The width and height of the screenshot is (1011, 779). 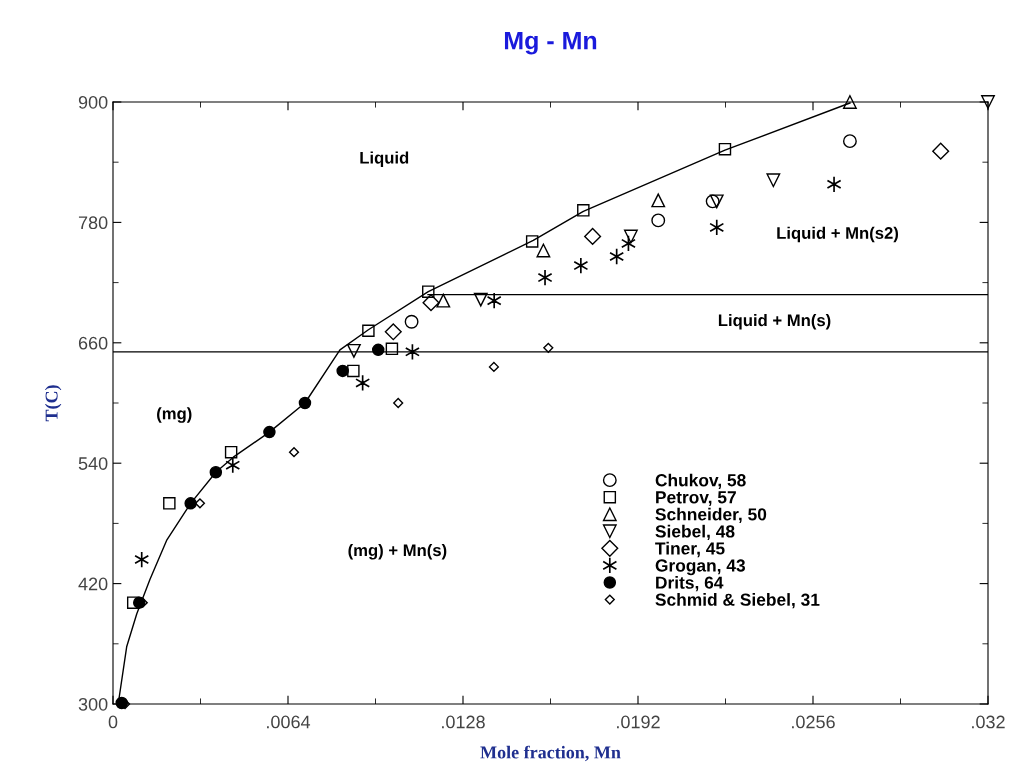 What do you see at coordinates (93, 223) in the screenshot?
I see `y-tick-label: 780` at bounding box center [93, 223].